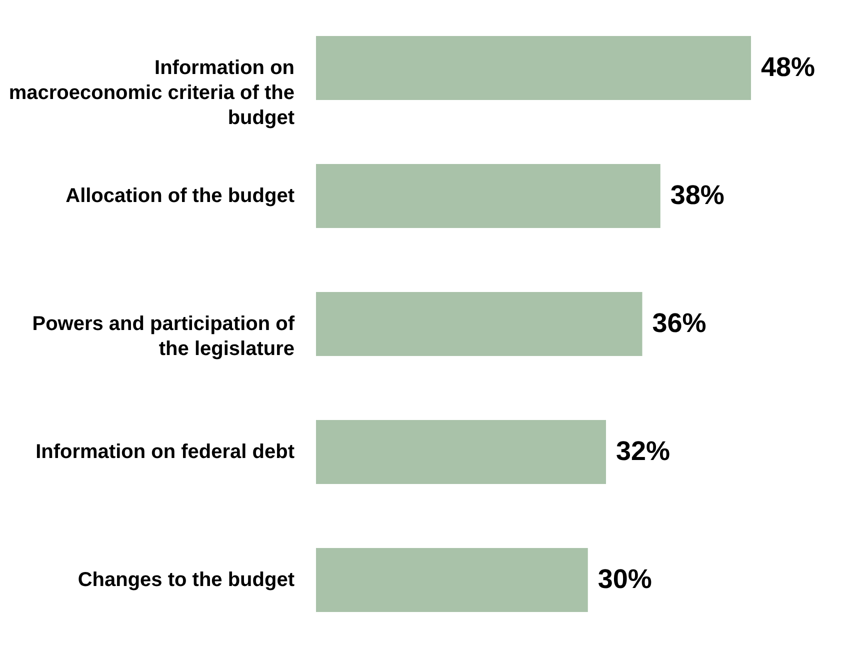 The height and width of the screenshot is (656, 841). What do you see at coordinates (643, 451) in the screenshot?
I see `data-label: 32%` at bounding box center [643, 451].